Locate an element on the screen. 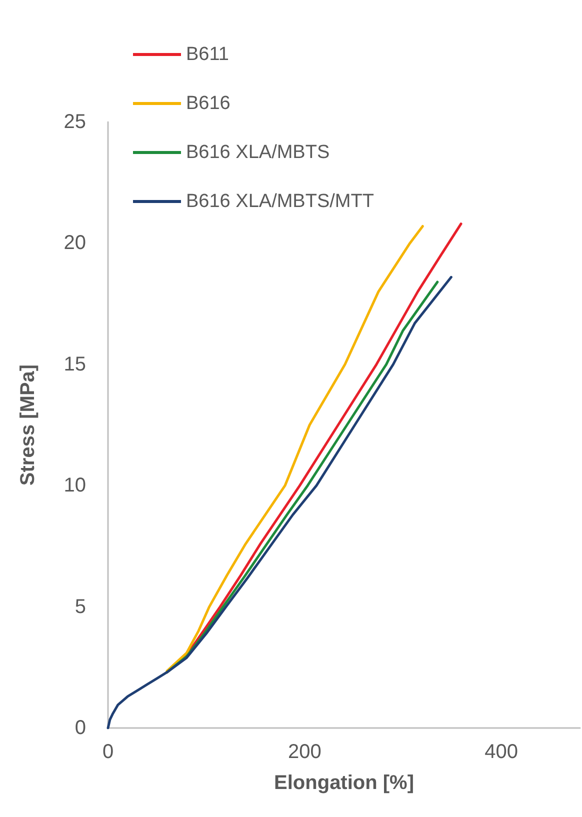 Image resolution: width=582 pixels, height=817 pixels. y-tick-label: 20 is located at coordinates (75, 243).